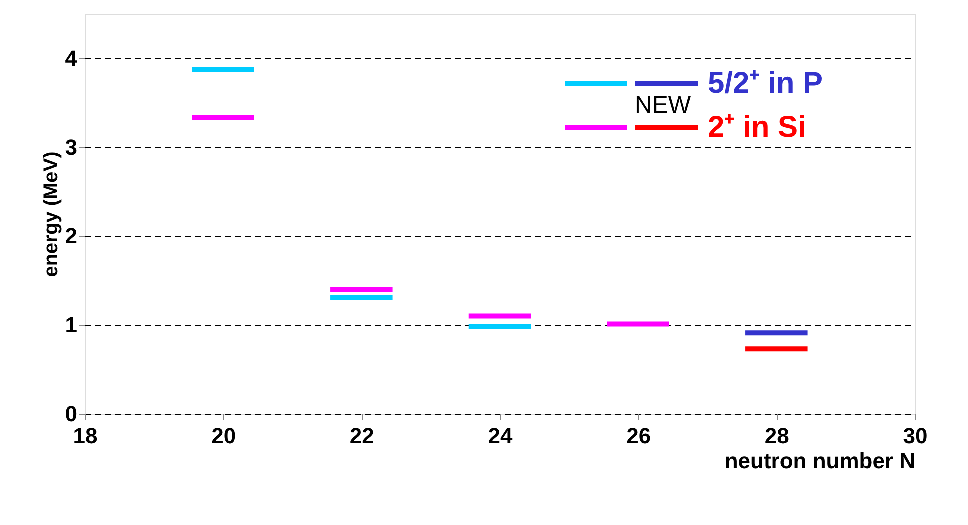 This screenshot has width=968, height=525. What do you see at coordinates (820, 461) in the screenshot?
I see `x-axis-title: neutron number N` at bounding box center [820, 461].